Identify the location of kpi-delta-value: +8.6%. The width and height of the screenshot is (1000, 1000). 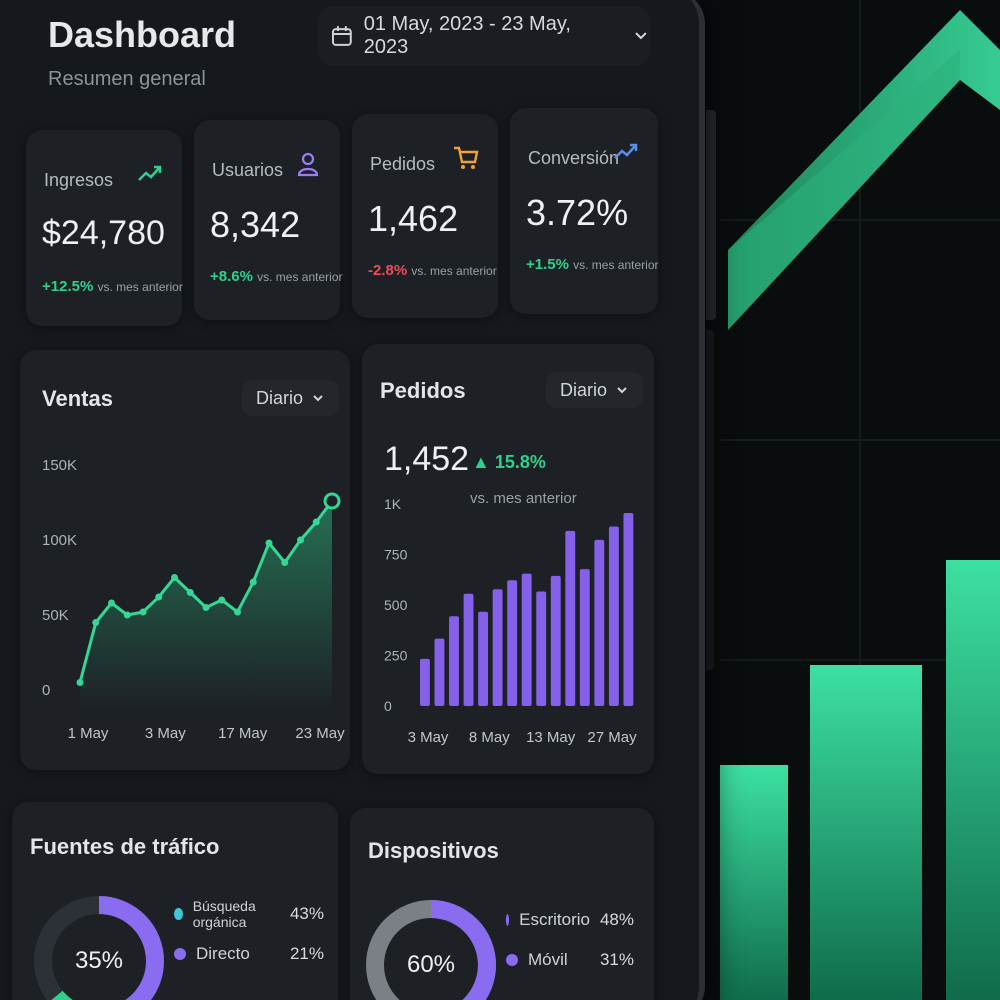
(231, 276).